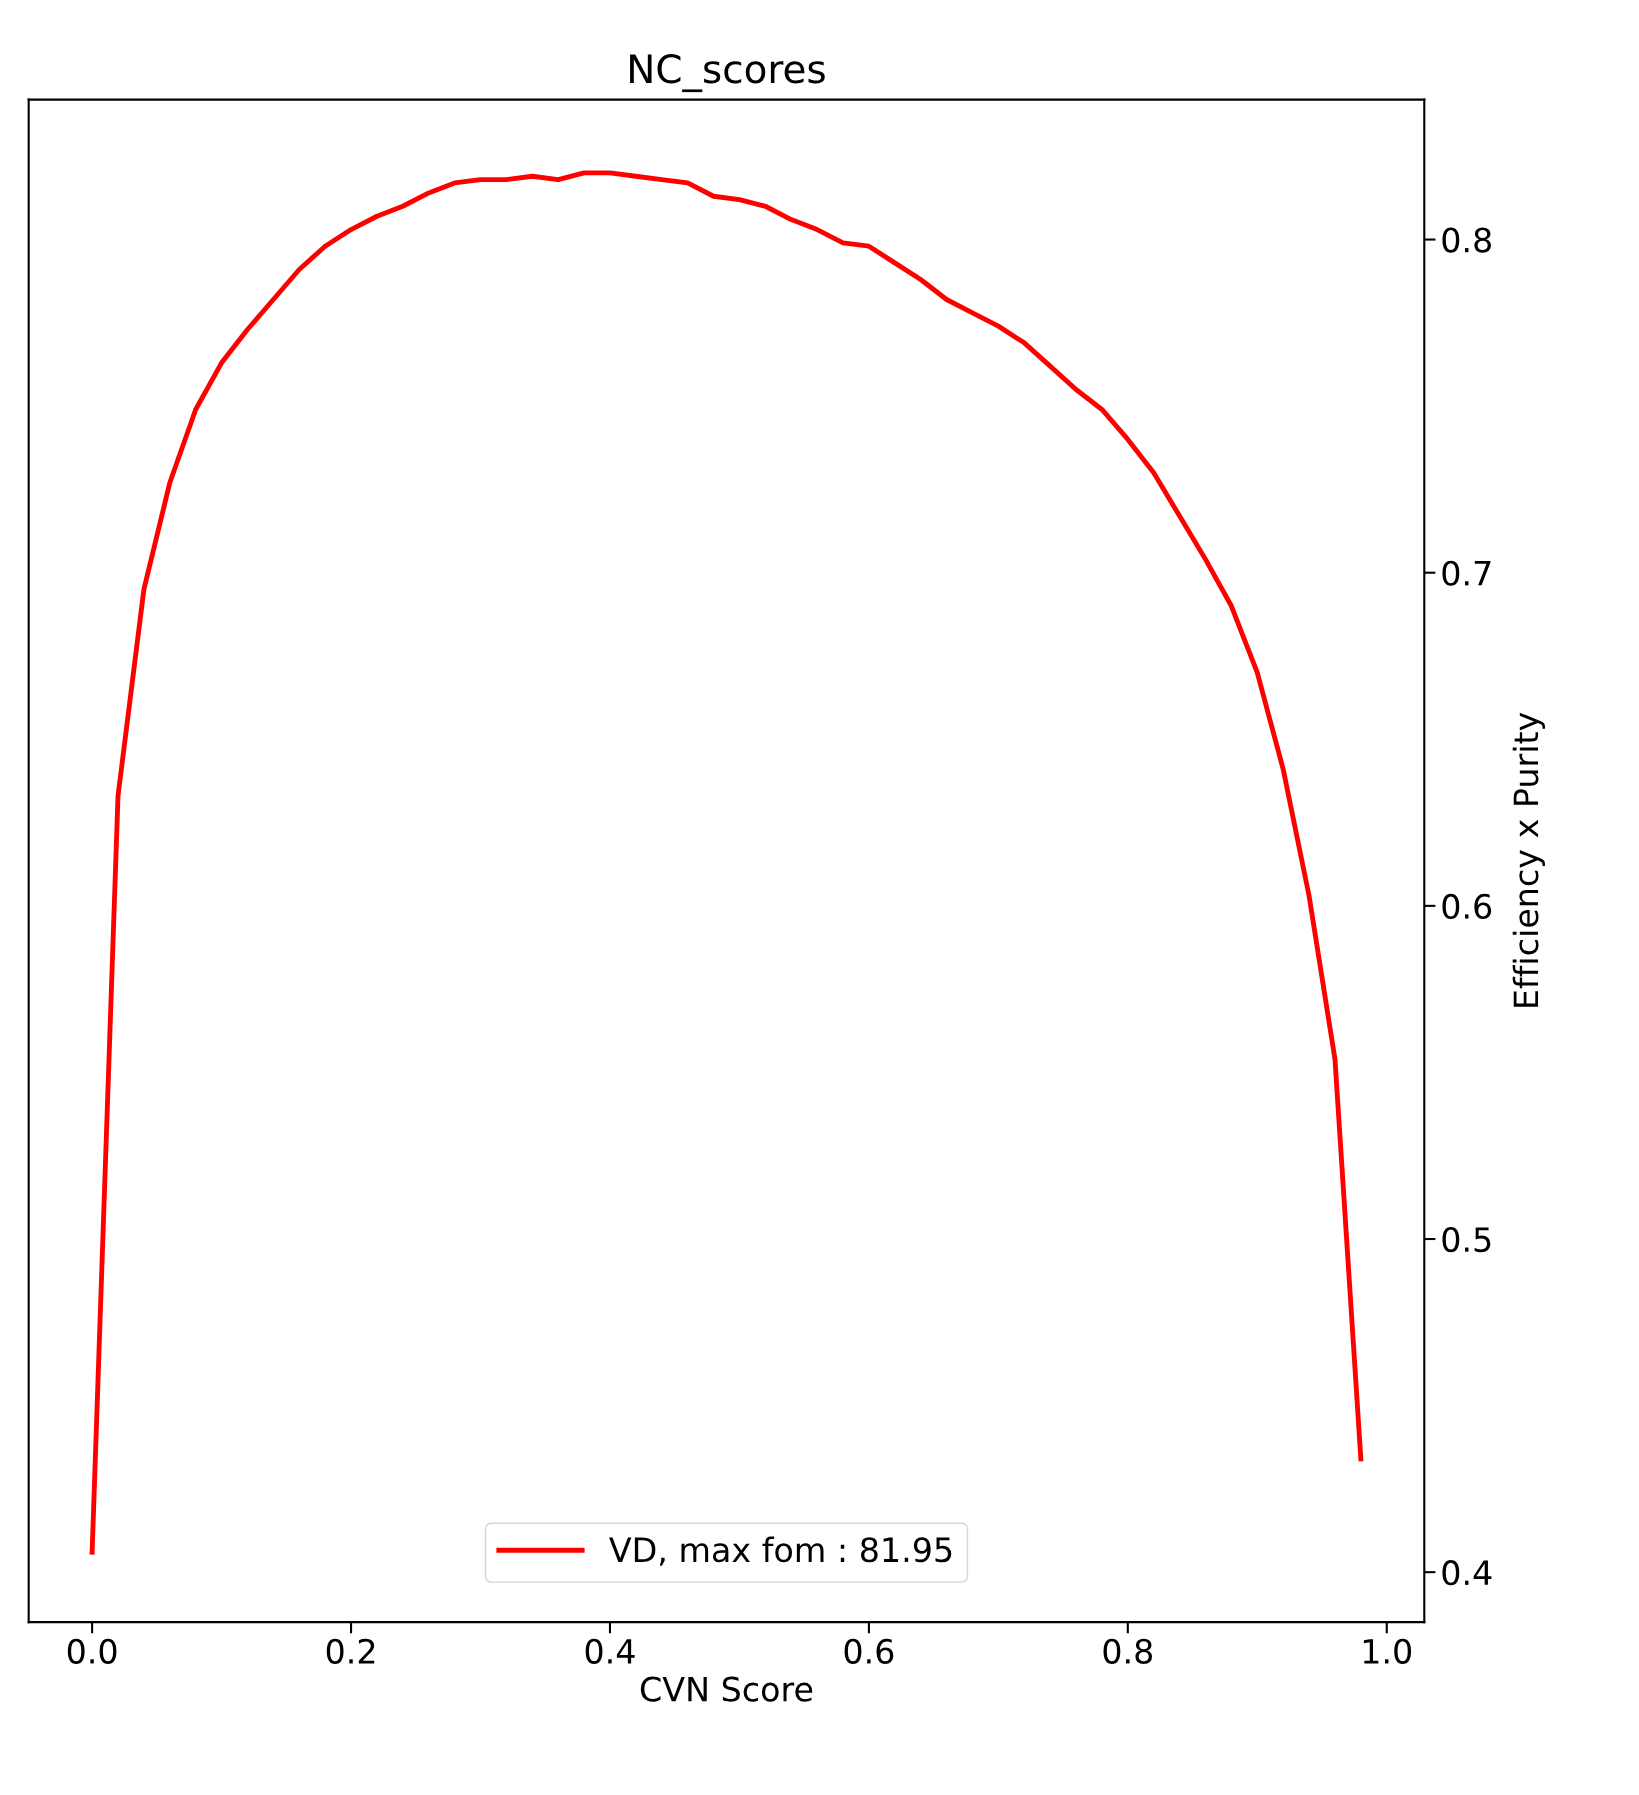 Image resolution: width=1639 pixels, height=1795 pixels. What do you see at coordinates (92, 1651) in the screenshot?
I see `x-tick-label: 0.0` at bounding box center [92, 1651].